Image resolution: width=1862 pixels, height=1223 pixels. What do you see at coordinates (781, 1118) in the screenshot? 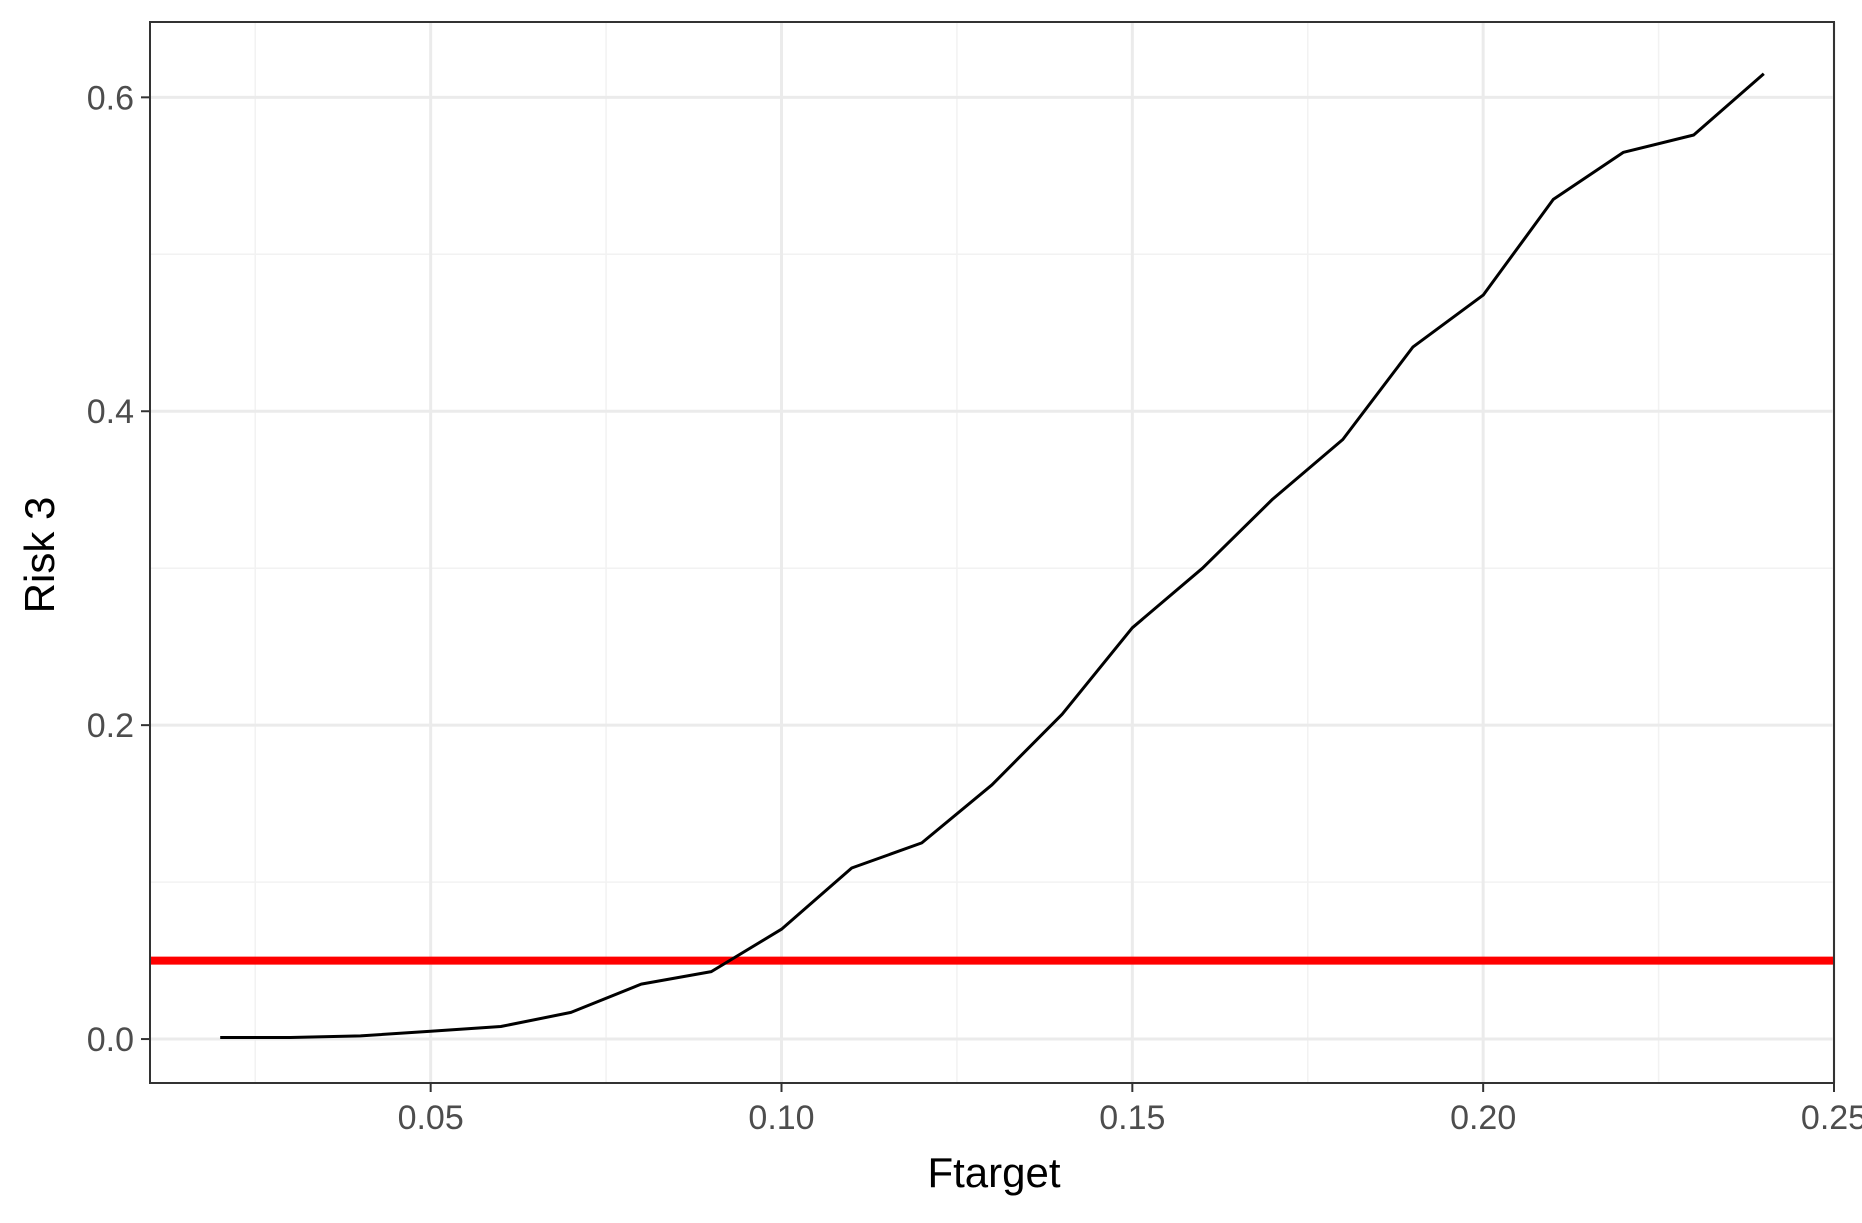
I see `x-tick-label: 0.10` at bounding box center [781, 1118].